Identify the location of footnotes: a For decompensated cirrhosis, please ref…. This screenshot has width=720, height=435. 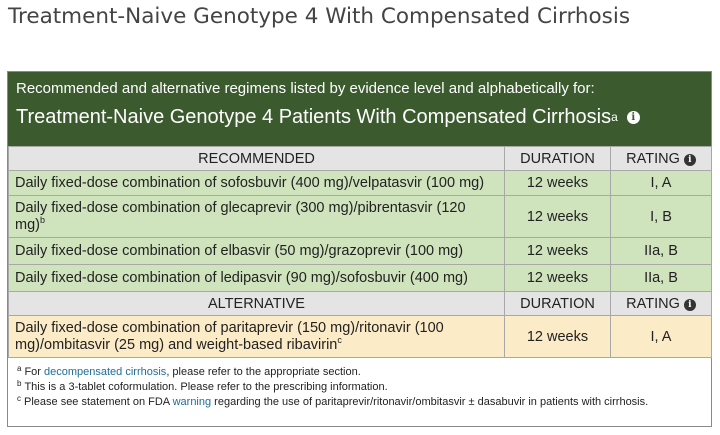
(359, 384).